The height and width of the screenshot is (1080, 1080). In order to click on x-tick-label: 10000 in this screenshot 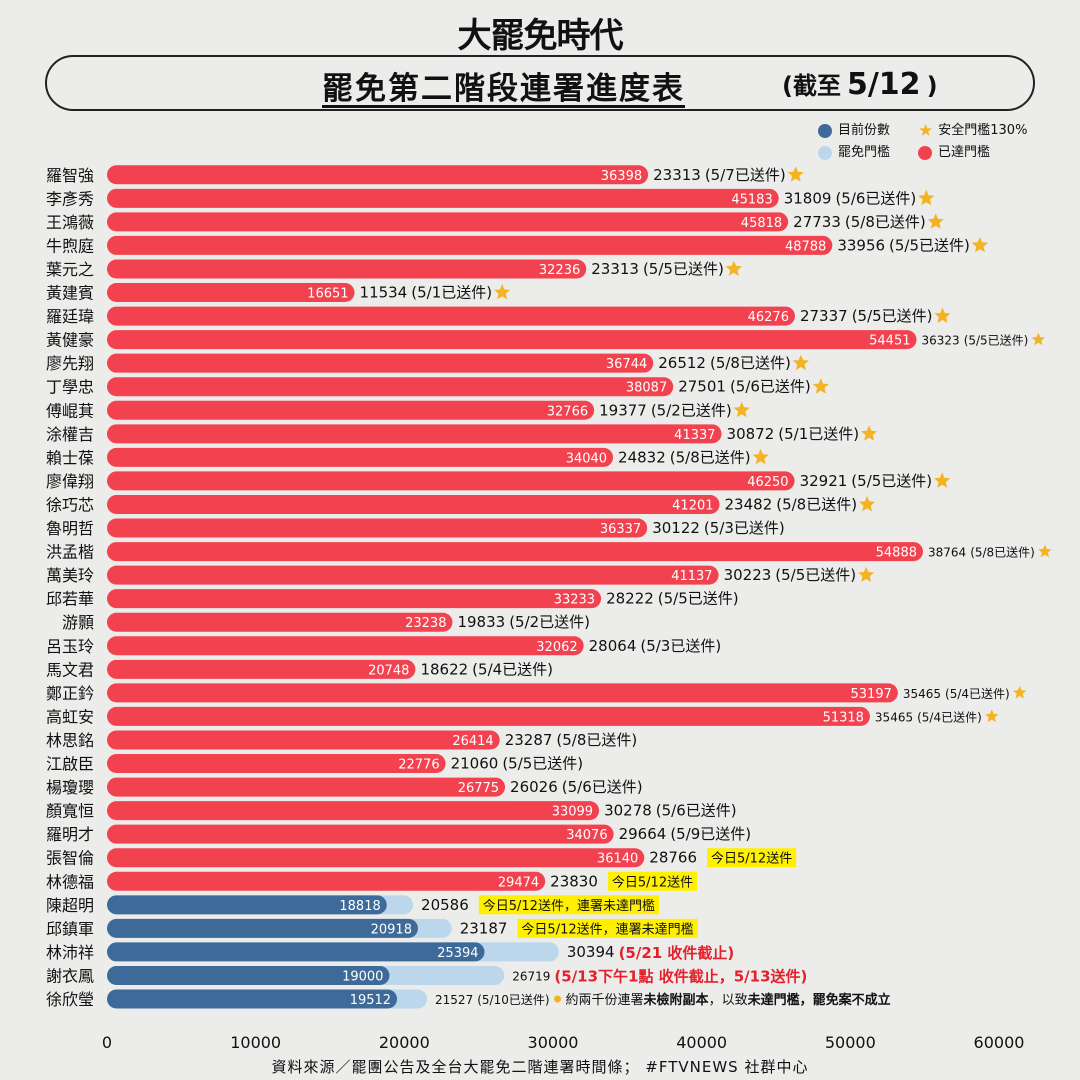, I will do `click(255, 1042)`.